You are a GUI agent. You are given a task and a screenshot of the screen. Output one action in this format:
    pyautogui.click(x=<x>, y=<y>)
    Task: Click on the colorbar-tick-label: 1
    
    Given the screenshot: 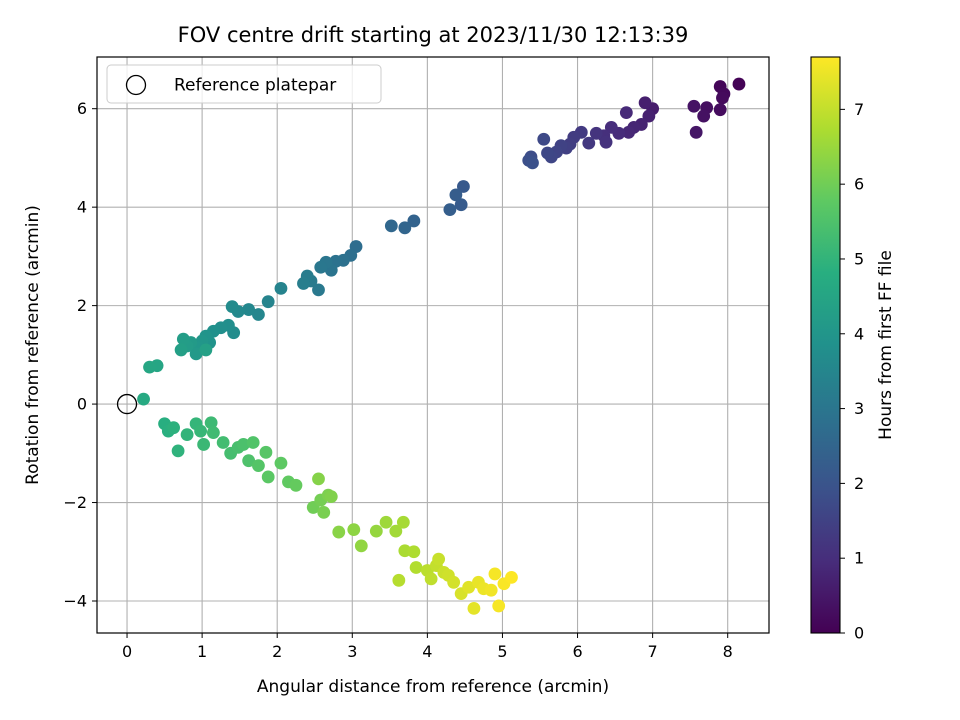 What is the action you would take?
    pyautogui.click(x=859, y=558)
    